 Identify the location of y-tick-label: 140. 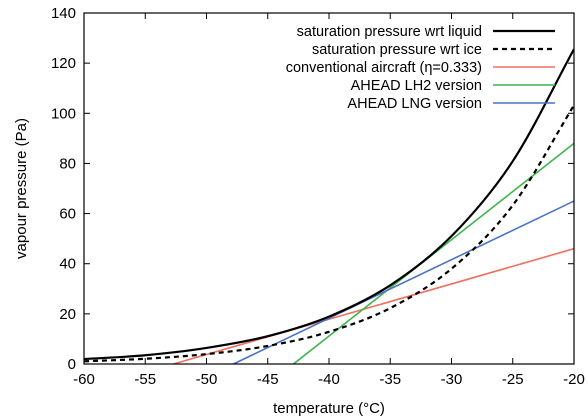
(63, 13).